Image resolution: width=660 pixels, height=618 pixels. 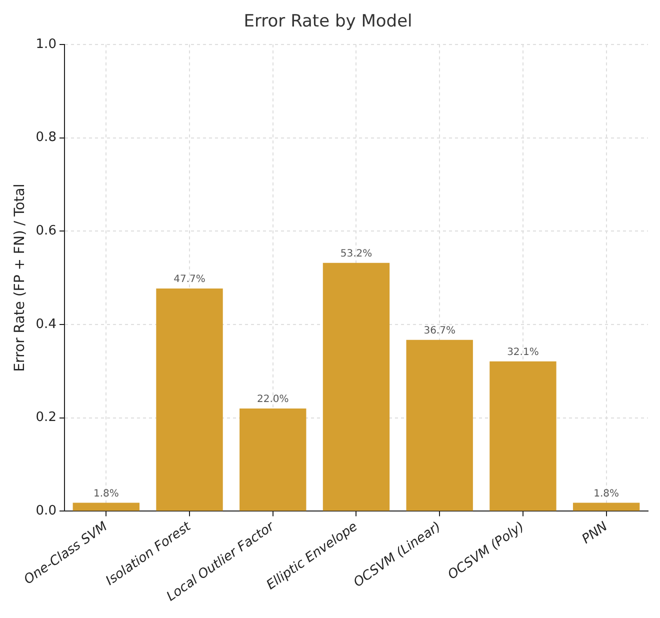 What do you see at coordinates (46, 418) in the screenshot?
I see `y-tick-label: 0.2` at bounding box center [46, 418].